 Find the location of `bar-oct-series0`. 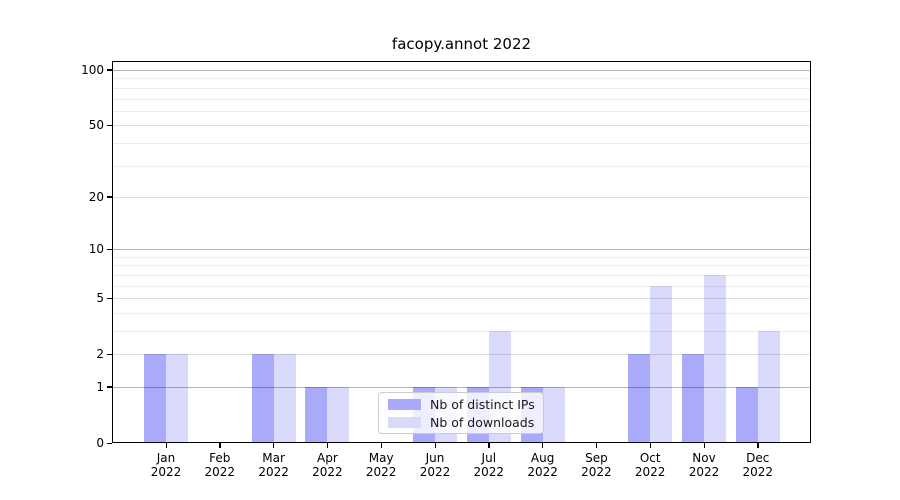

bar-oct-series0 is located at coordinates (639, 398).